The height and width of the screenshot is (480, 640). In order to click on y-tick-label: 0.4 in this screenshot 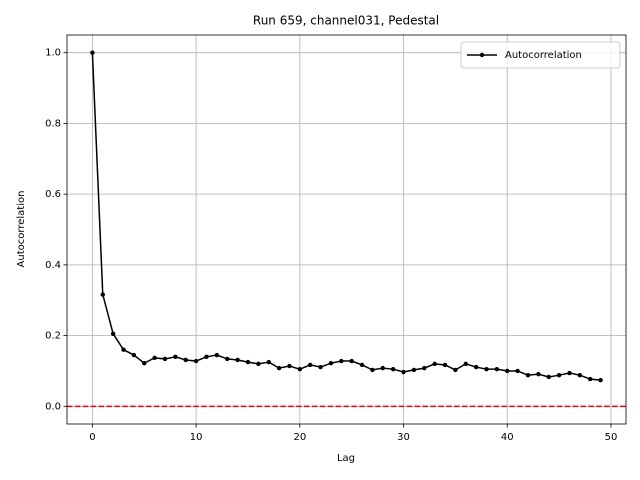, I will do `click(53, 265)`.